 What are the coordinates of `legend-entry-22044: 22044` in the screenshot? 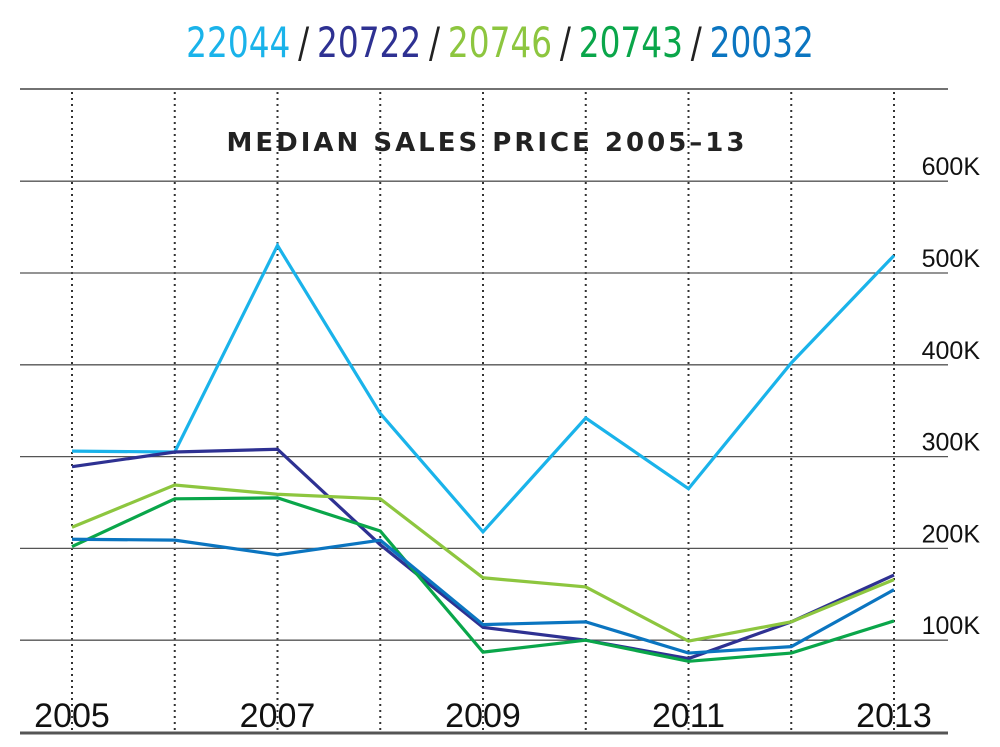 It's located at (238, 42).